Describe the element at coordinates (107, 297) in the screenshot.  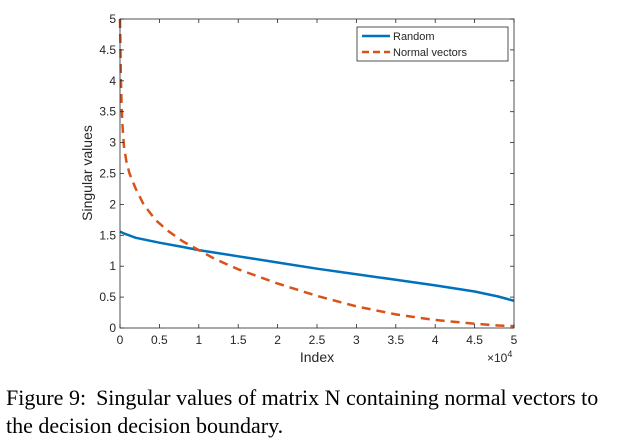
I see `y-tick-label: 0.5` at that location.